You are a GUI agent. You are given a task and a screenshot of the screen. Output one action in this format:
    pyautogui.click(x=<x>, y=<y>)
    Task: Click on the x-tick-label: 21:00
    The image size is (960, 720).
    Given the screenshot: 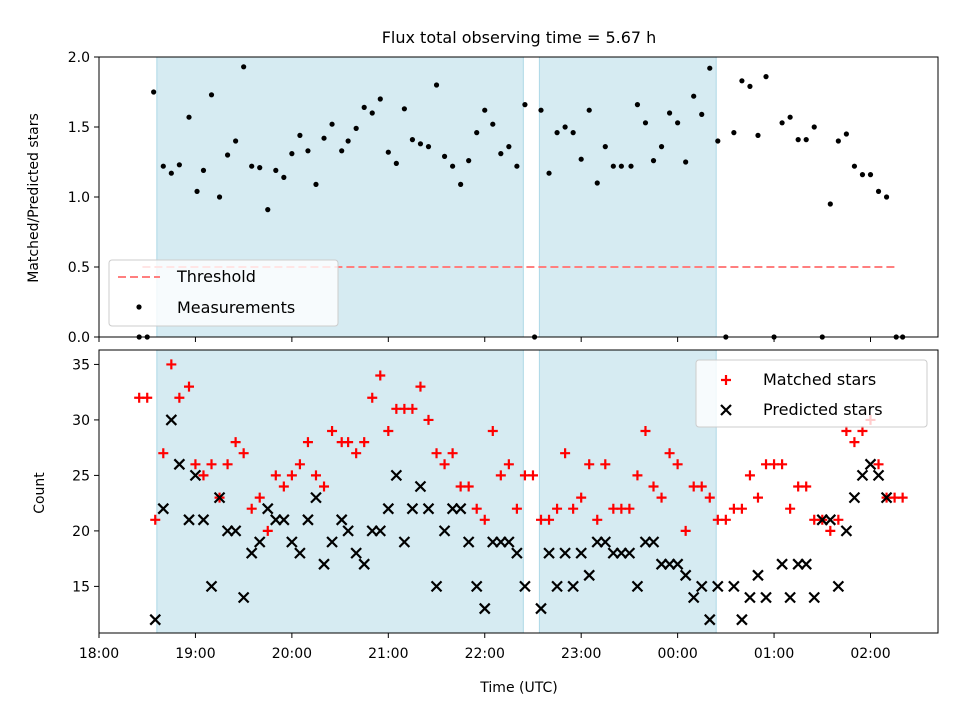 What is the action you would take?
    pyautogui.click(x=388, y=654)
    